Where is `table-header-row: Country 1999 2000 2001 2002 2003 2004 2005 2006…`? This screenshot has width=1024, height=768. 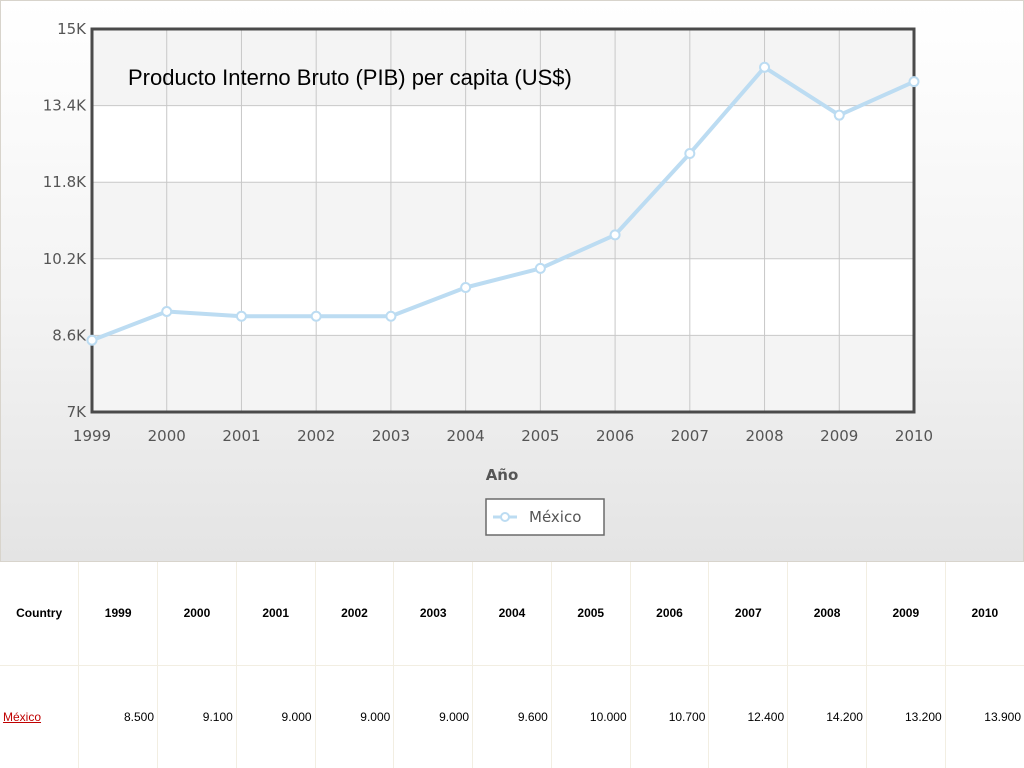 table-header-row: Country 1999 2000 2001 2002 2003 2004 2005 2006… is located at coordinates (512, 614).